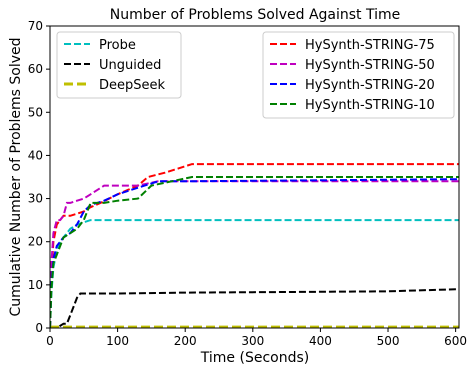 The image size is (469, 370). What do you see at coordinates (455, 341) in the screenshot?
I see `x-tick-label-6: 600` at bounding box center [455, 341].